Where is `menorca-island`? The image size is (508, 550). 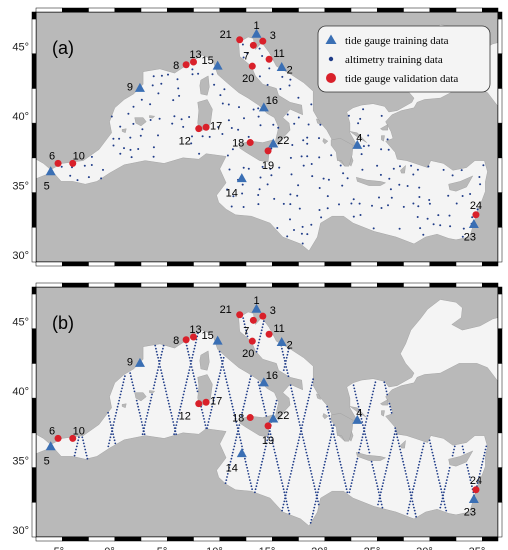 menorca-island is located at coordinates (152, 392).